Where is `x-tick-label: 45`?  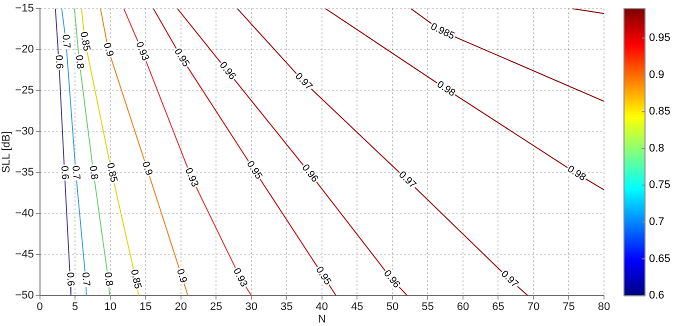
x-tick-label: 45 is located at coordinates (357, 307).